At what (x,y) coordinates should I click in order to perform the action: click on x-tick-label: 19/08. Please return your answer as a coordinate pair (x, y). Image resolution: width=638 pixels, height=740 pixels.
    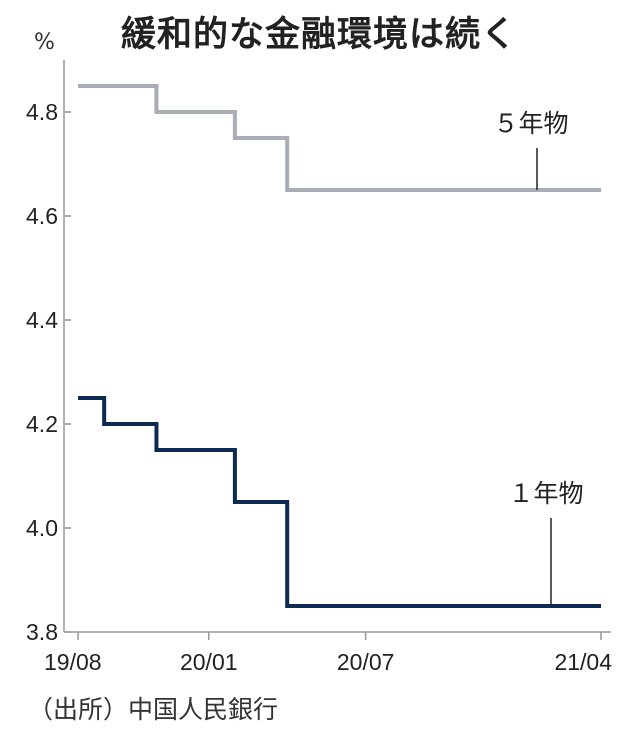
    Looking at the image, I should click on (73, 662).